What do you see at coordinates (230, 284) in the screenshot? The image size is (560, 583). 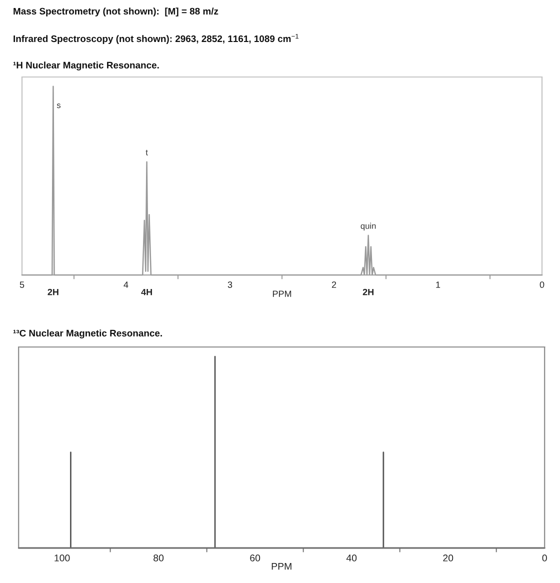 I see `x-tick-label: 3` at bounding box center [230, 284].